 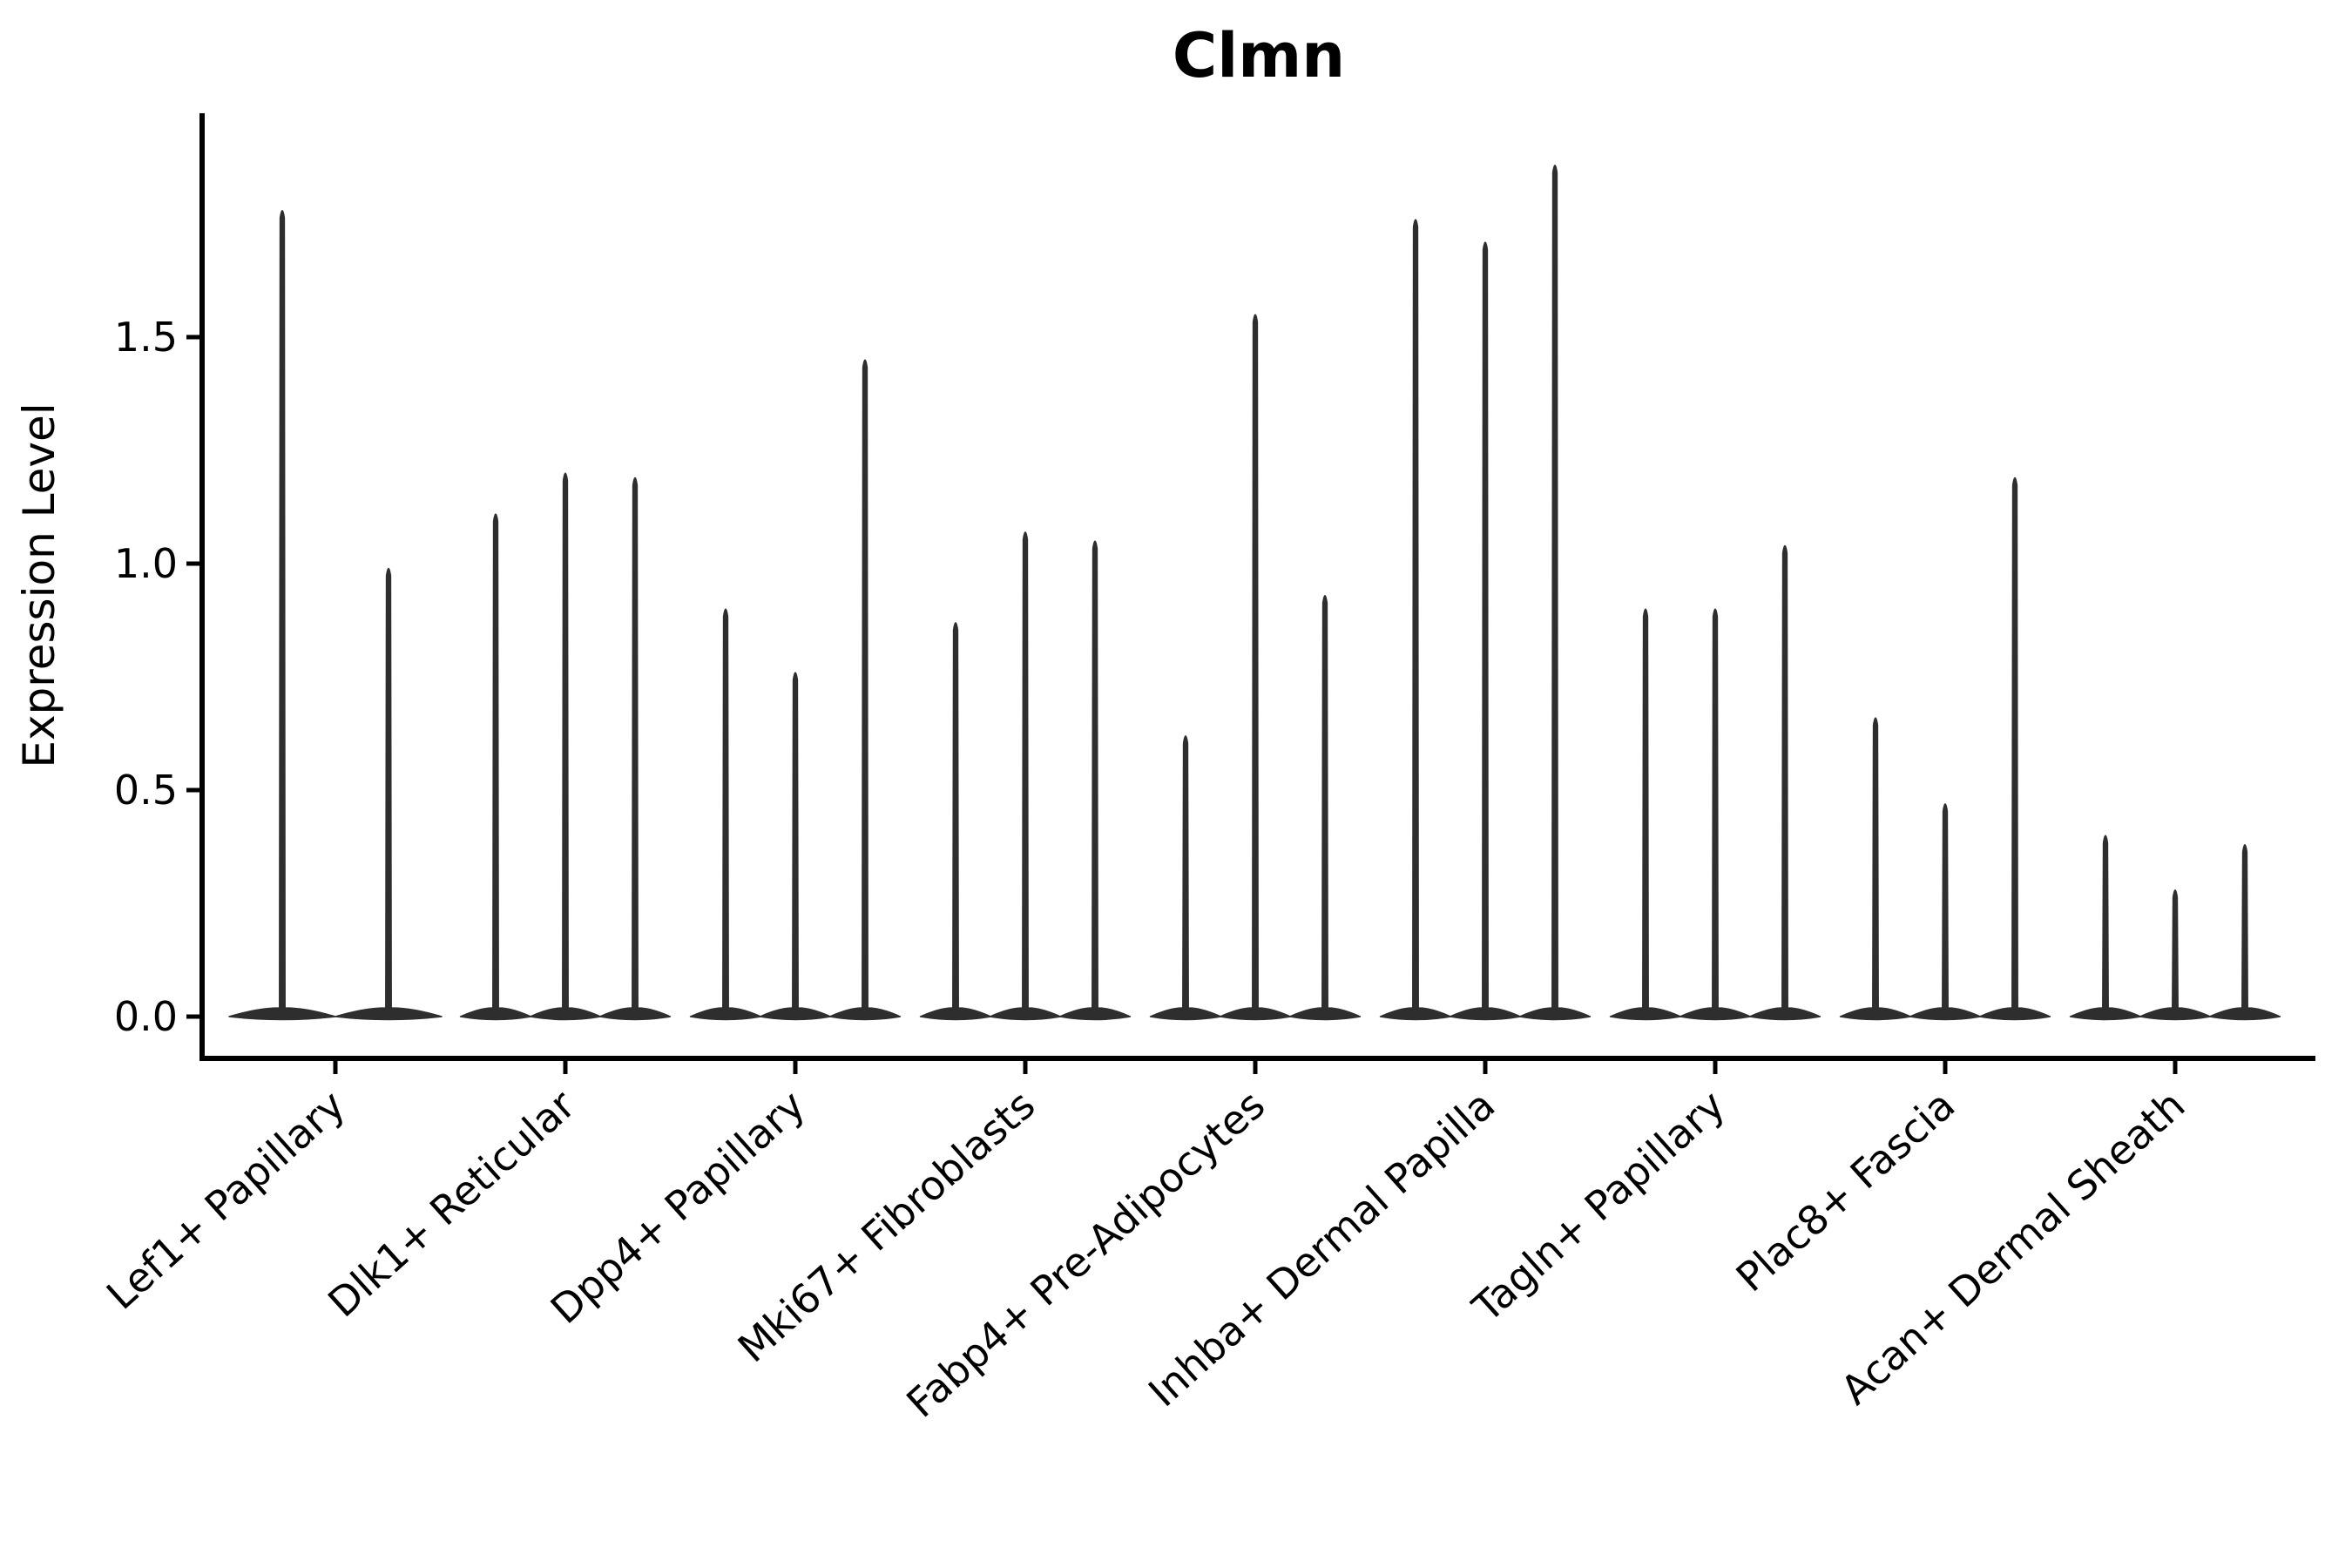 What do you see at coordinates (1845, 1191) in the screenshot?
I see `x-tick-label: Plac8+ Fascia` at bounding box center [1845, 1191].